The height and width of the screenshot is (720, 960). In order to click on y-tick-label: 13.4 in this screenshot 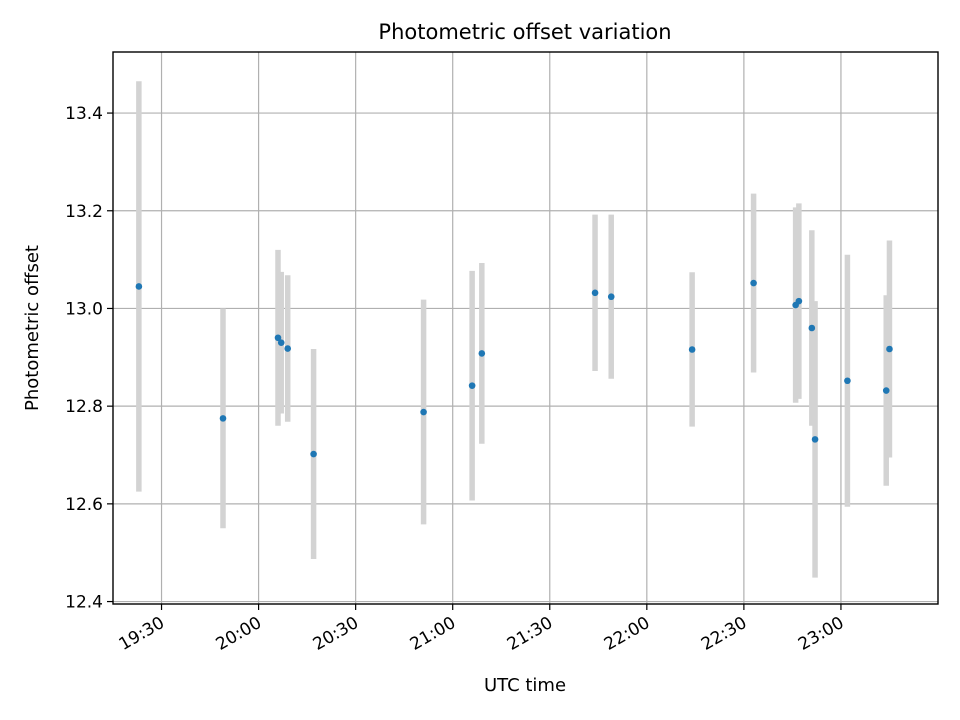, I will do `click(84, 114)`.